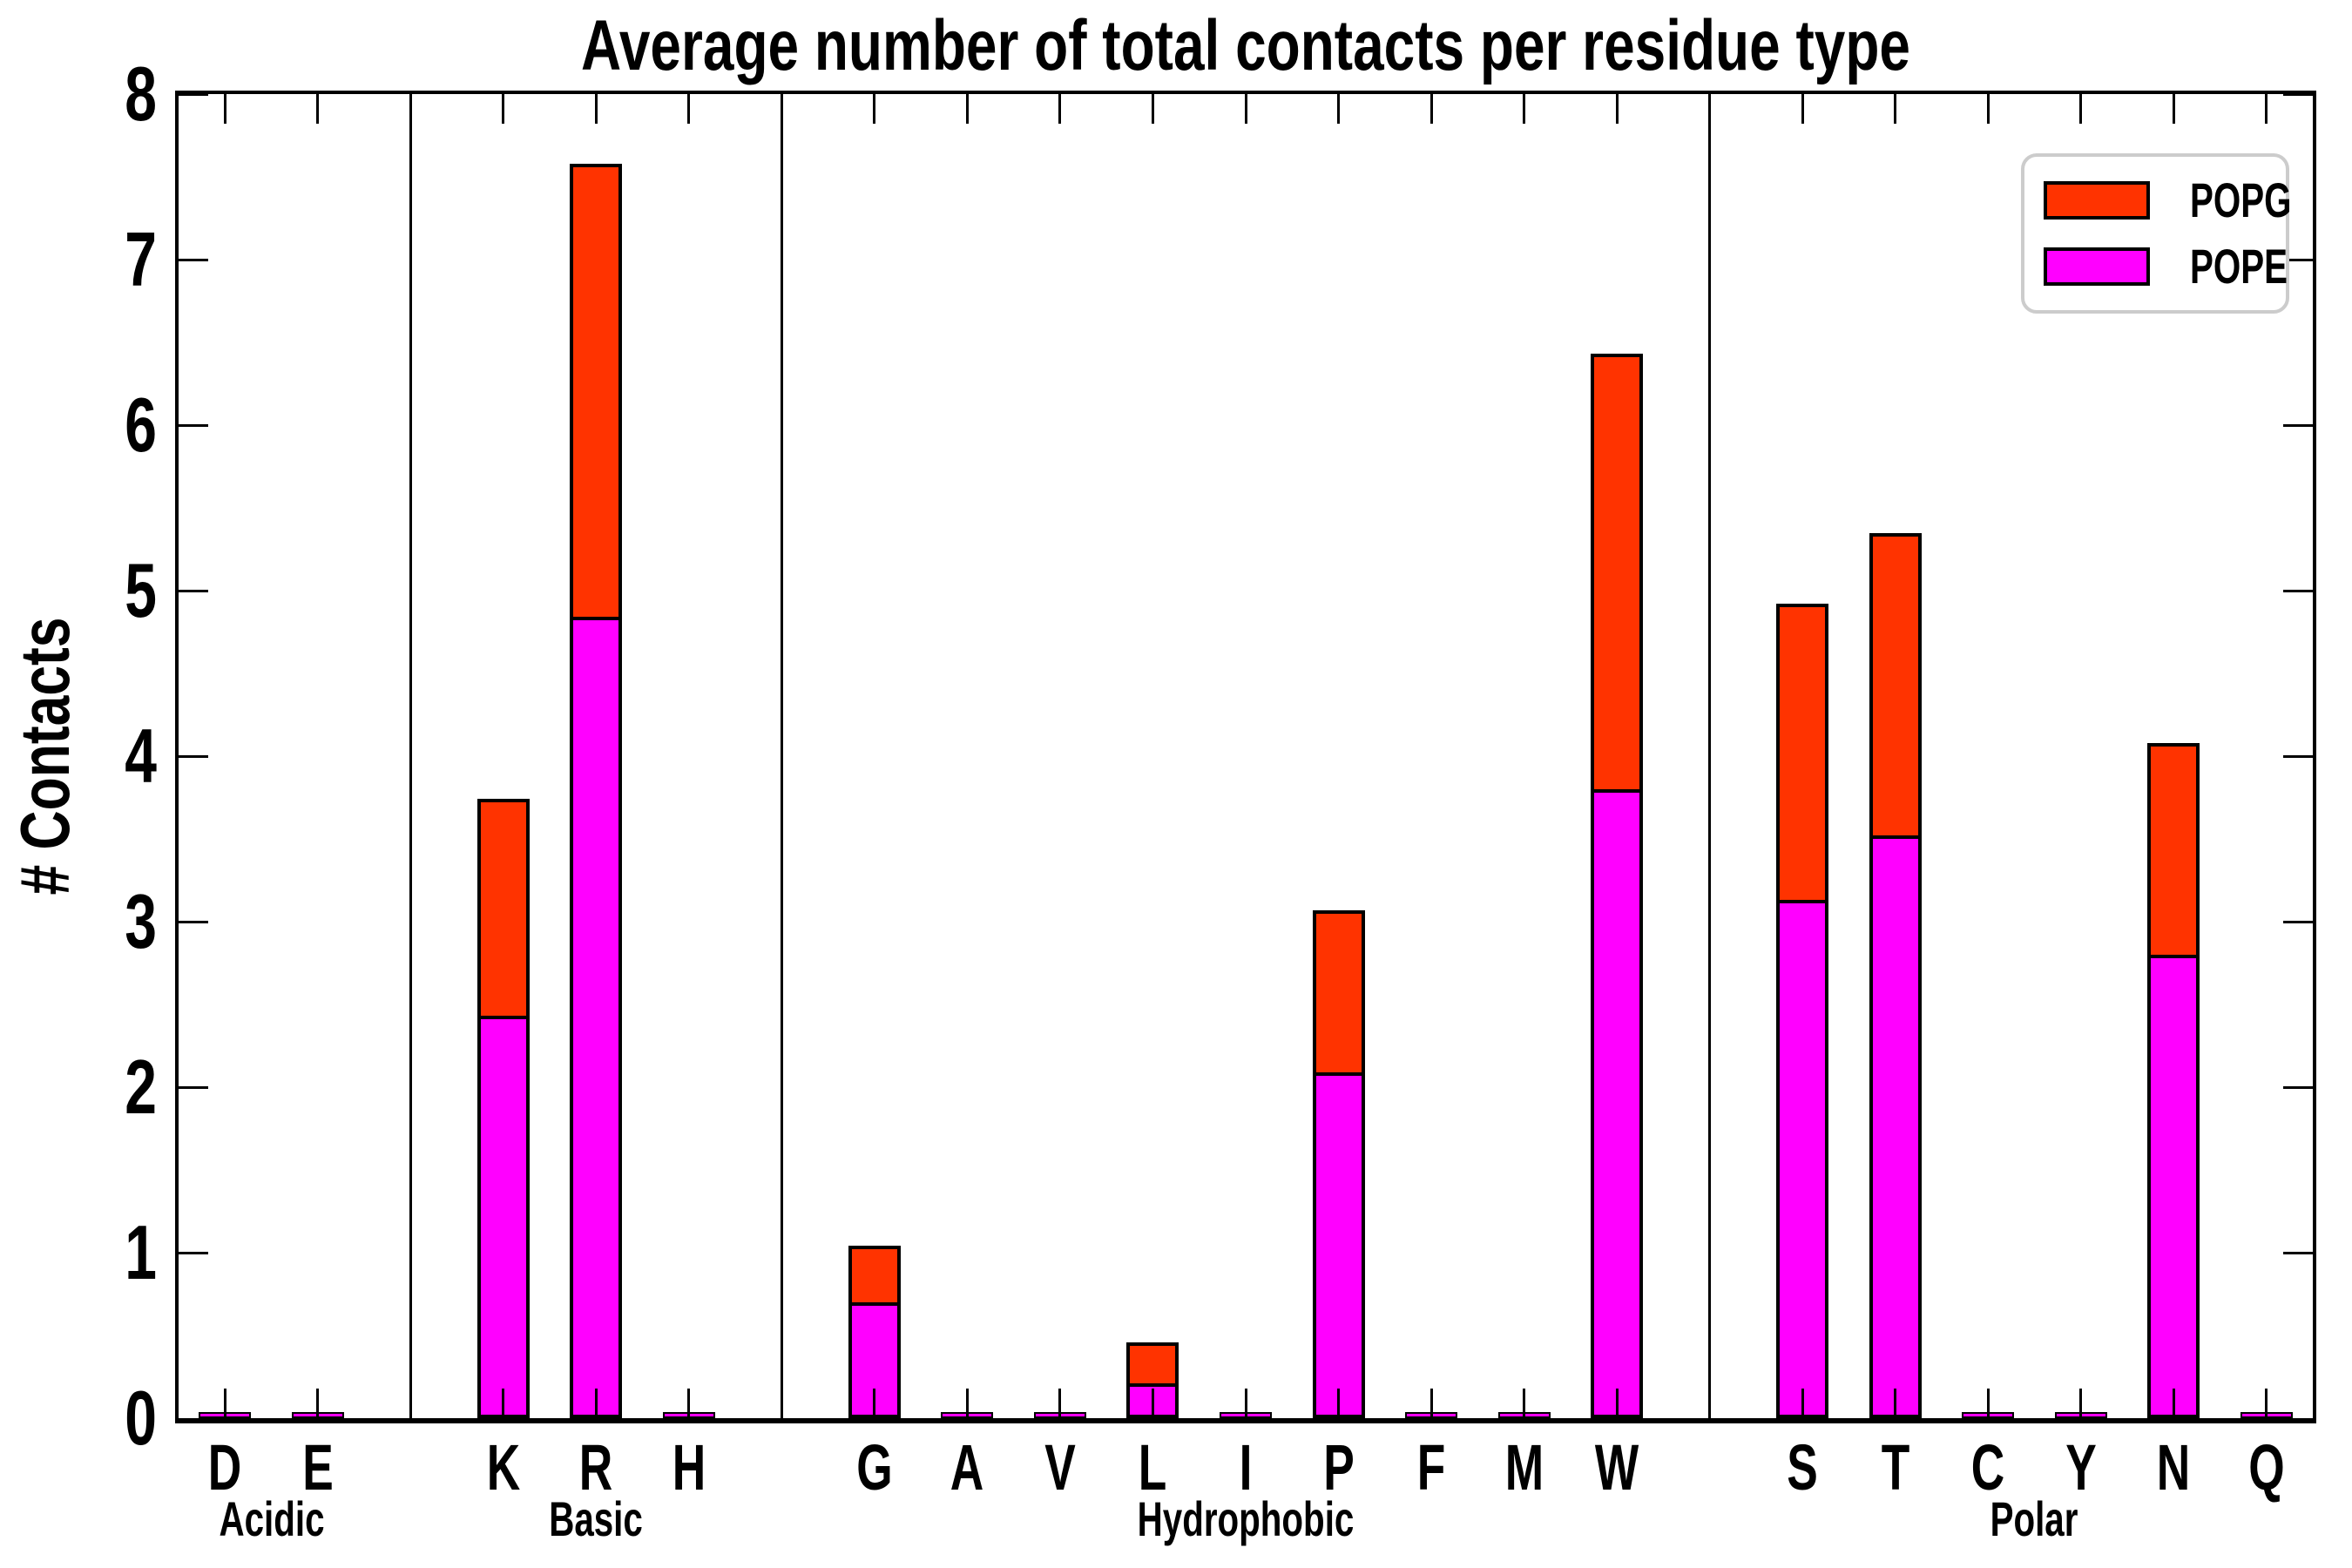  I want to click on y-tick-label: 7, so click(78, 260).